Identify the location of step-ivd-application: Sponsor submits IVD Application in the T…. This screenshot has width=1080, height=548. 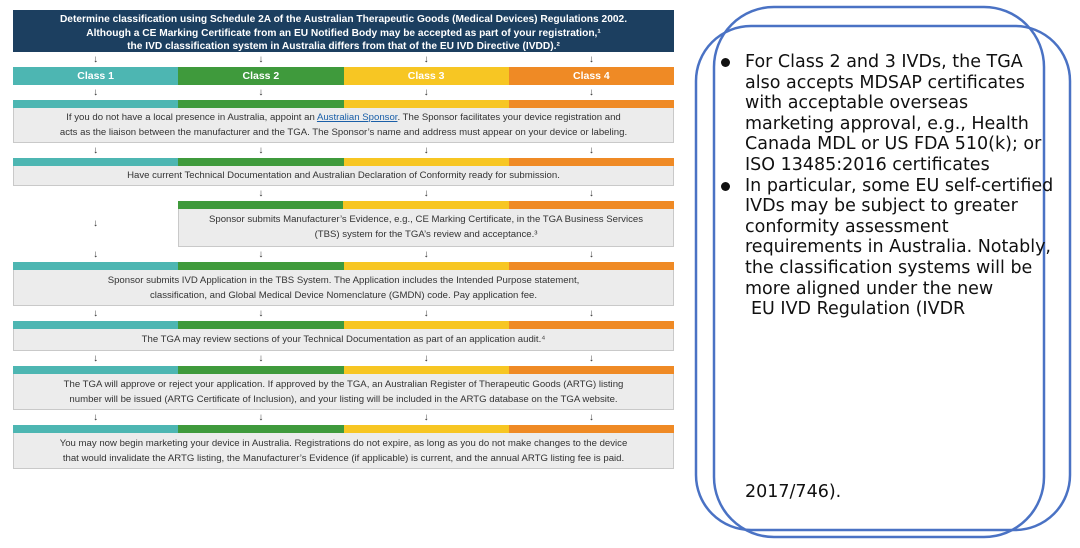
(343, 288).